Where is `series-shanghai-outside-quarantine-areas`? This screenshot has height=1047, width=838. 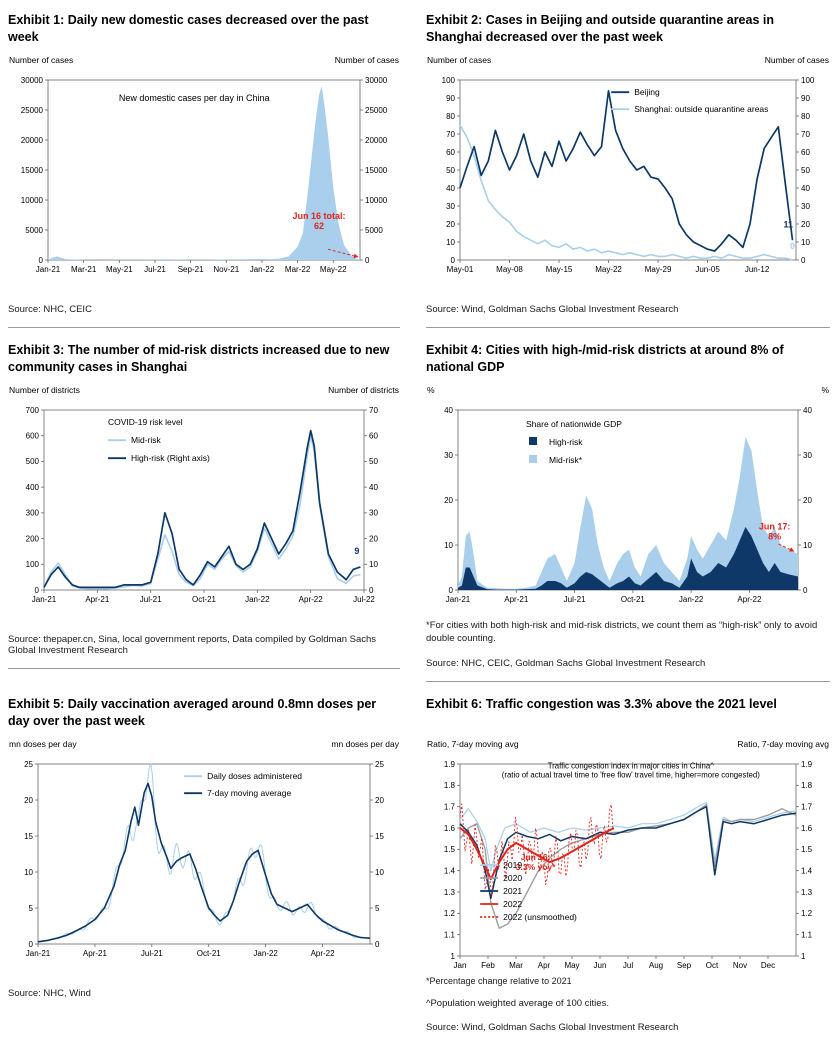
series-shanghai-outside-quarantine-areas is located at coordinates (626, 192).